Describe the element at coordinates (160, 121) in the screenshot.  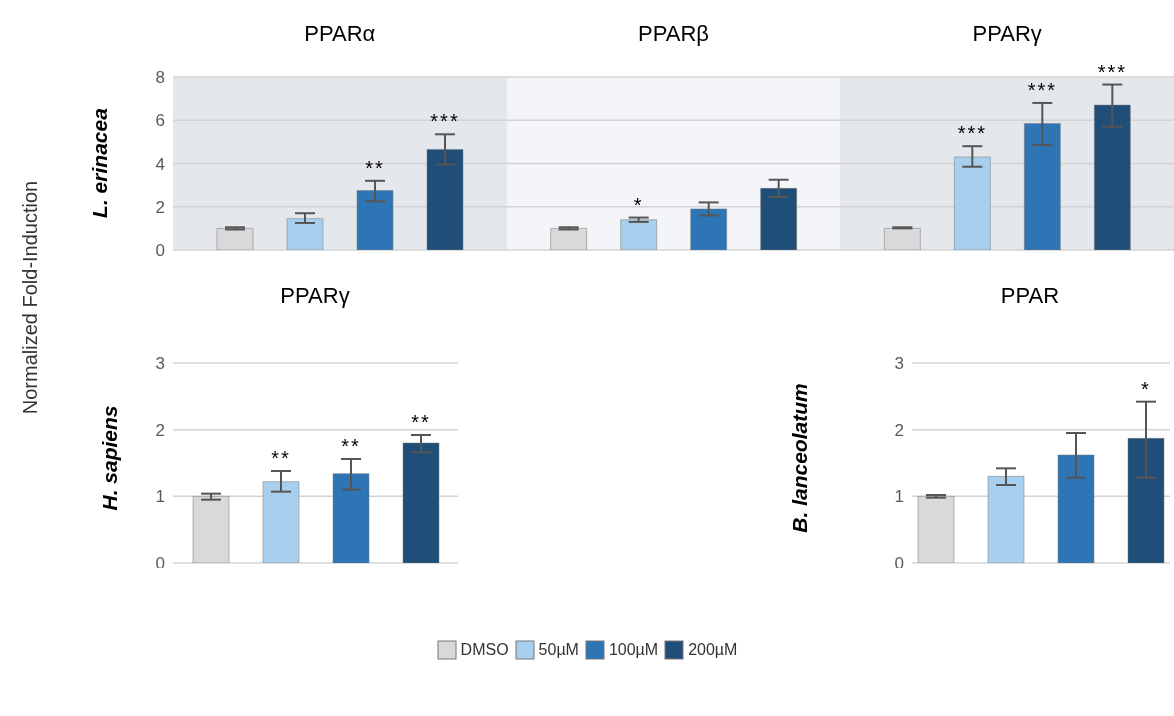
I see `y-tick-label: 6` at that location.